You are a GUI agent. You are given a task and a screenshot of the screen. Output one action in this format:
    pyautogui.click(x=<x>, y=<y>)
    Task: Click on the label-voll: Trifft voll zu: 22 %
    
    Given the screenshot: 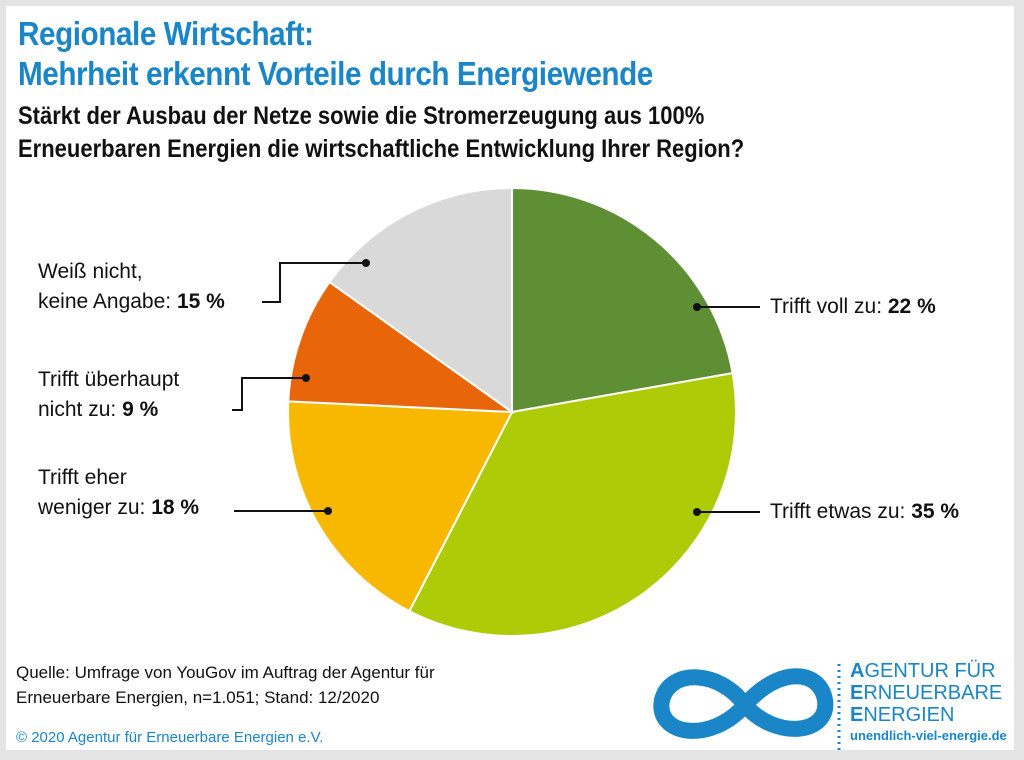 What is the action you would take?
    pyautogui.click(x=853, y=306)
    